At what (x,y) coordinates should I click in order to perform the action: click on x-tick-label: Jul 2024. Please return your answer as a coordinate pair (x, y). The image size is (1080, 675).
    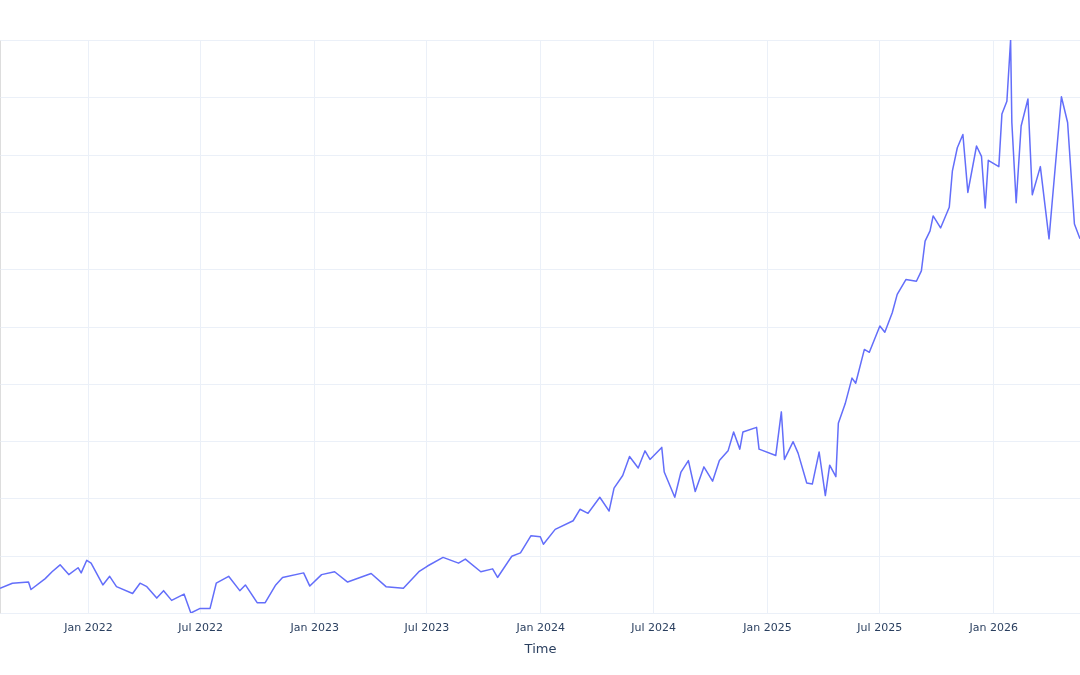
    Looking at the image, I should click on (653, 627).